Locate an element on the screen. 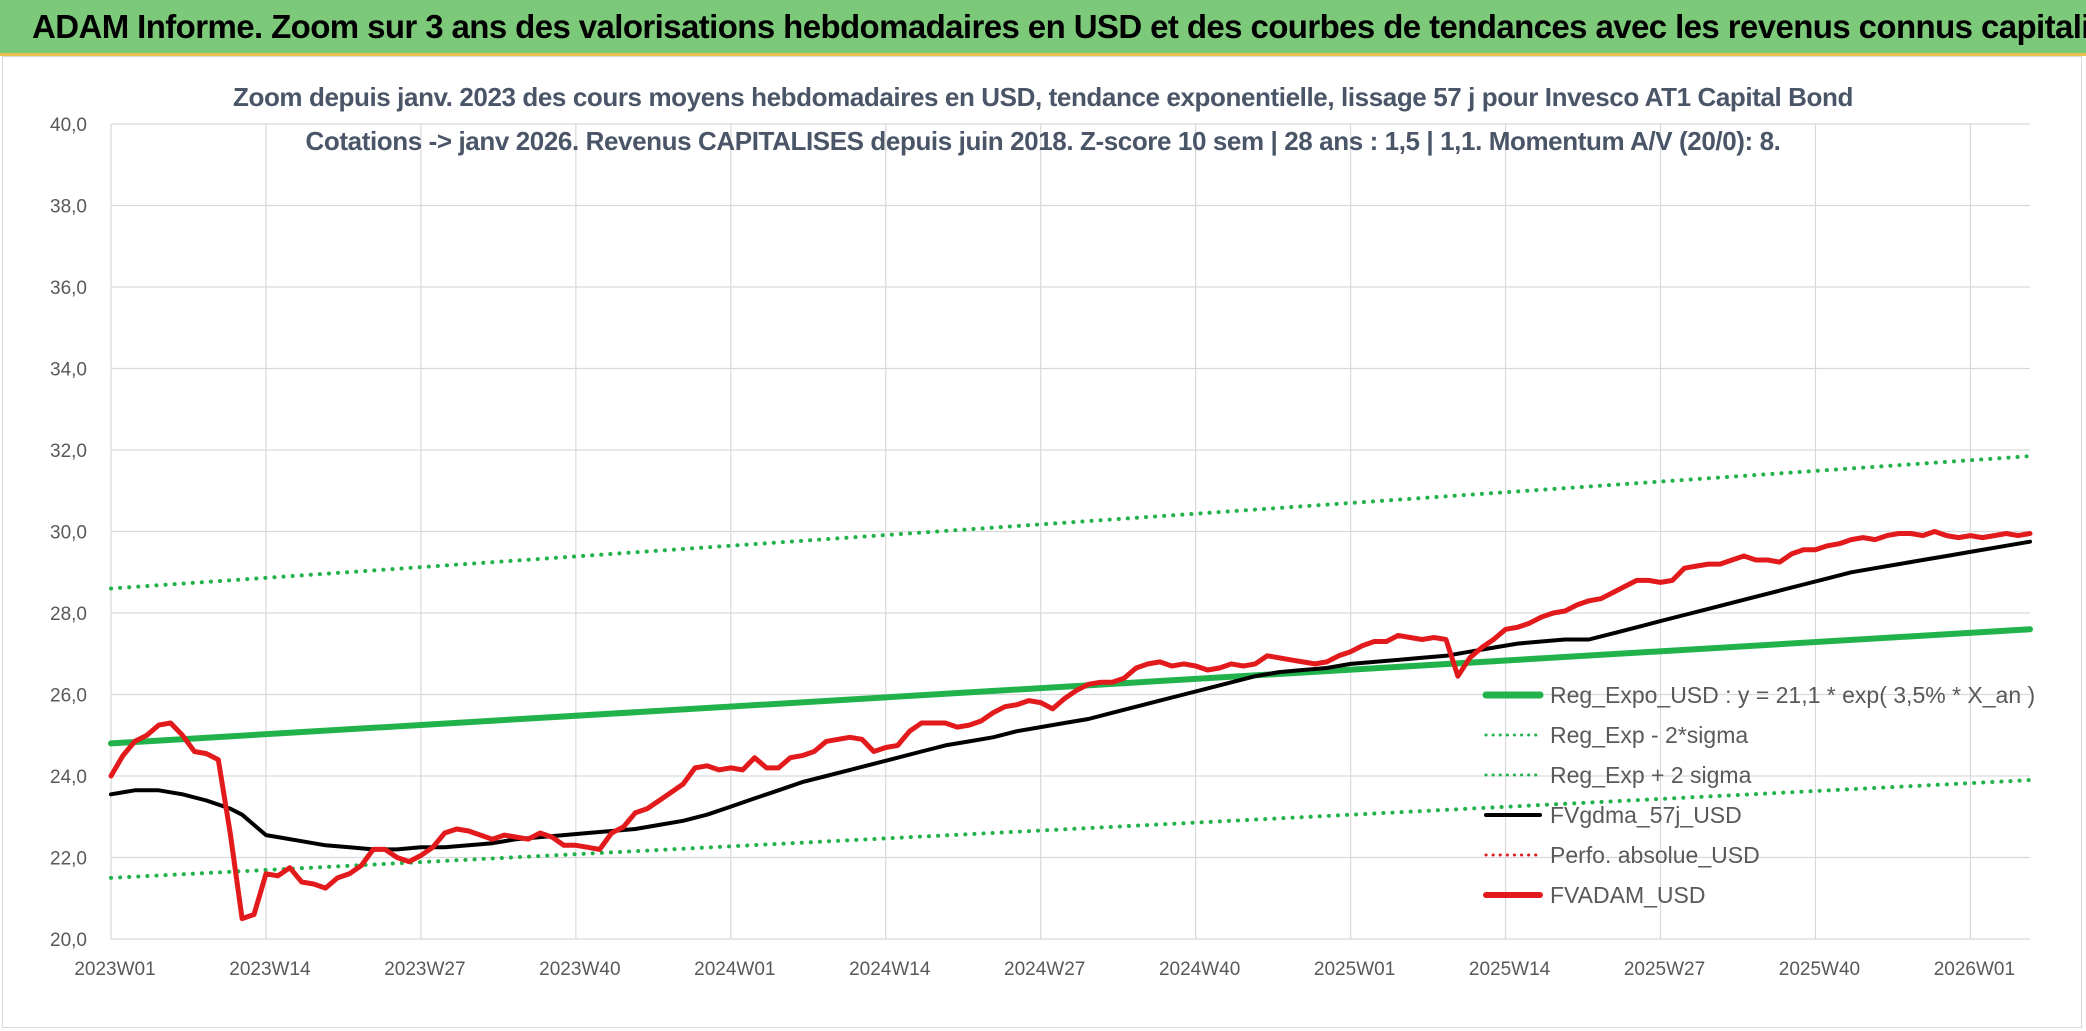 Image resolution: width=2086 pixels, height=1031 pixels. legend-label-1: Reg_Exp - 2*sigma is located at coordinates (1649, 735).